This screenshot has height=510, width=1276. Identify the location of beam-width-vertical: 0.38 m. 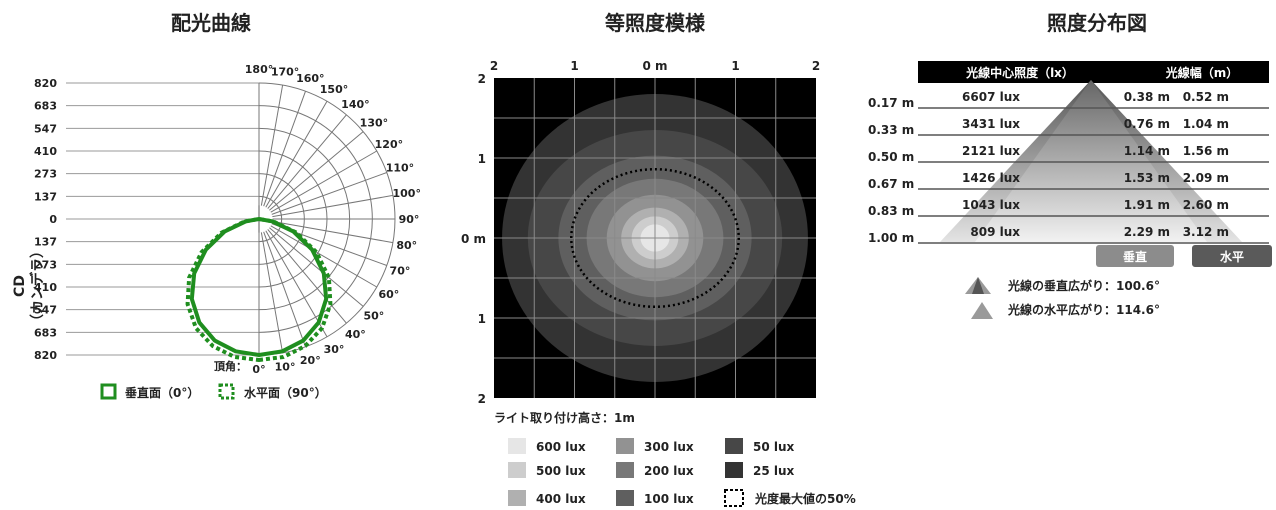
(1147, 97).